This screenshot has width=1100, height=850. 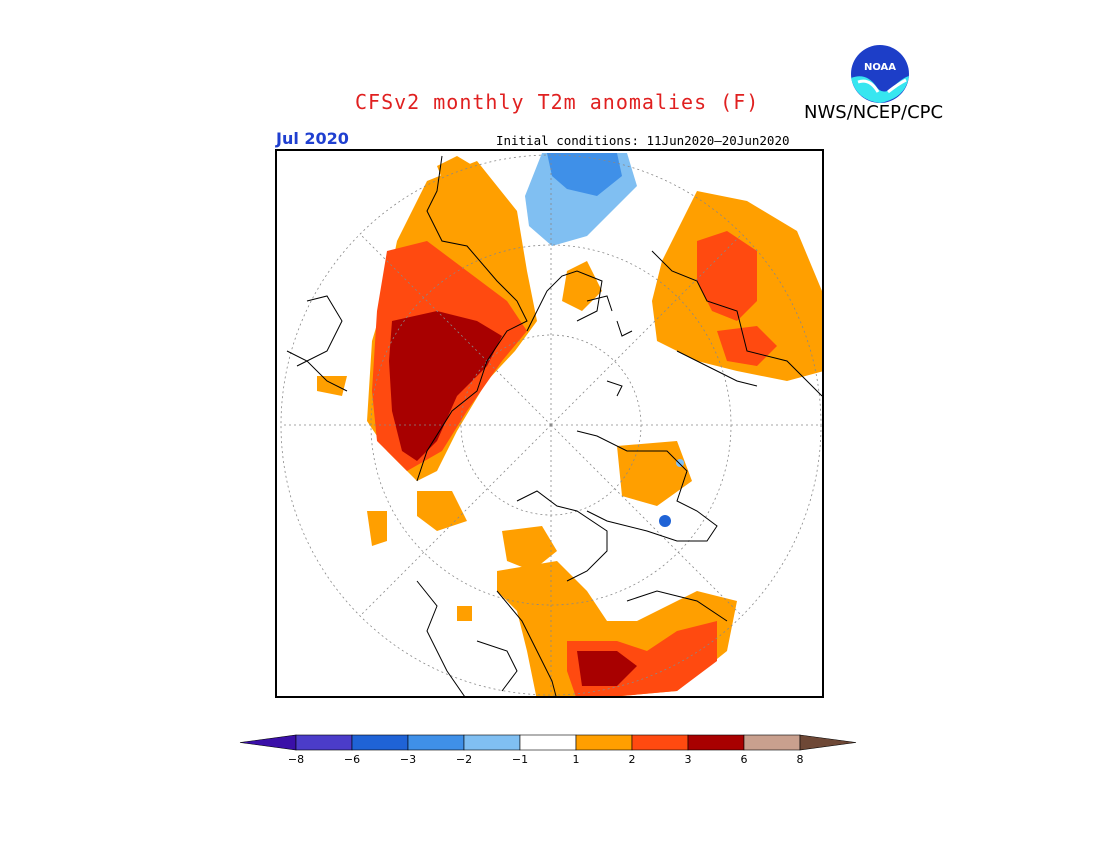 I want to click on anomaly-pos2-top-right-b, so click(x=747, y=346).